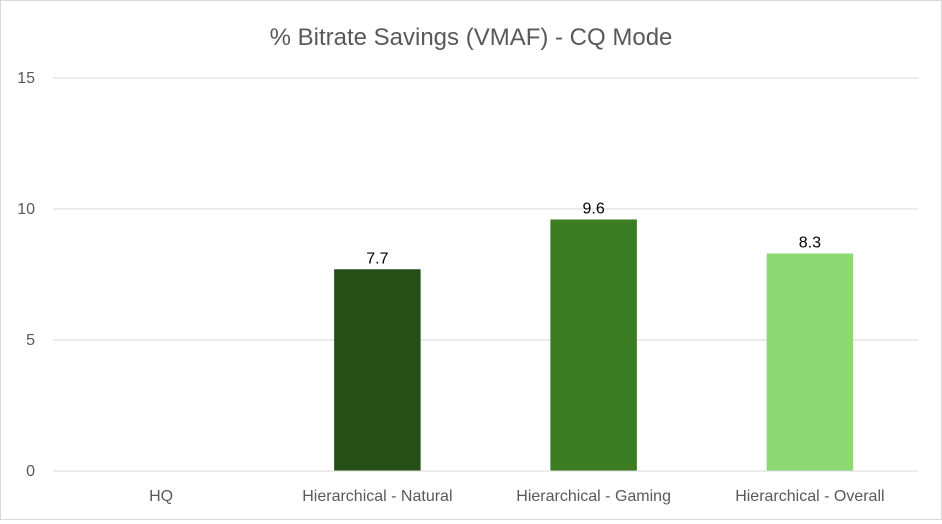  I want to click on data-label: 9.6, so click(594, 208).